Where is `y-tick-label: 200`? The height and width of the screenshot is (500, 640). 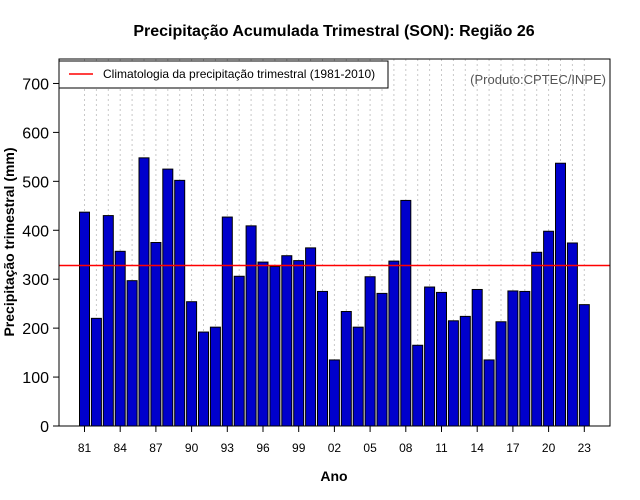 y-tick-label: 200 is located at coordinates (35, 329).